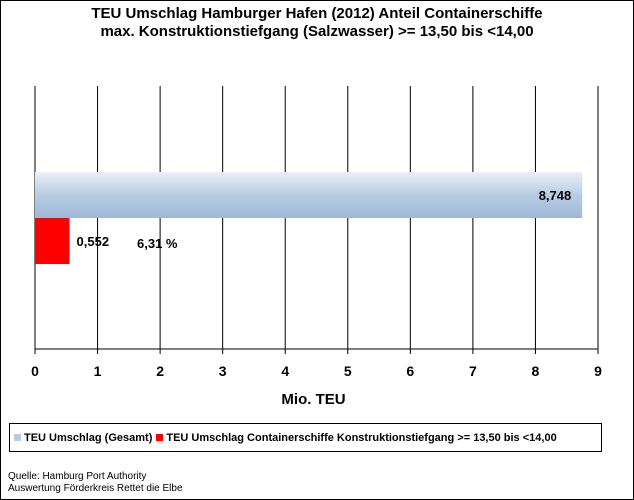 Image resolution: width=634 pixels, height=500 pixels. Describe the element at coordinates (17, 437) in the screenshot. I see `legend-swatch-total` at that location.